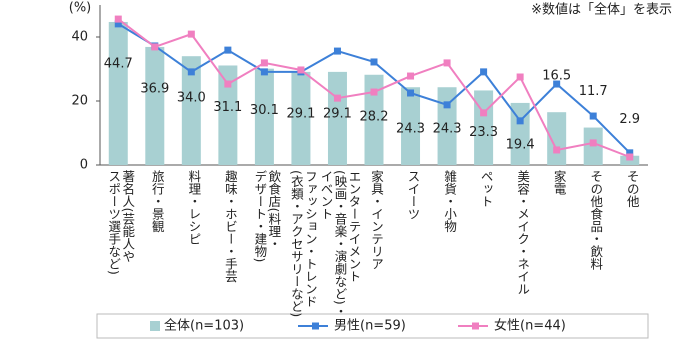 This screenshot has width=690, height=340. What do you see at coordinates (629, 119) in the screenshot?
I see `data-label: 2.9` at bounding box center [629, 119].